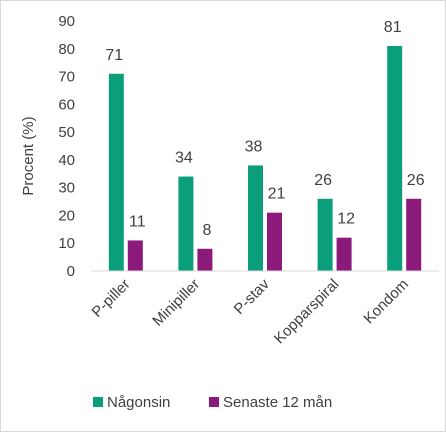 This screenshot has width=446, height=433. I want to click on y-axis-label: Procent (%), so click(28, 155).